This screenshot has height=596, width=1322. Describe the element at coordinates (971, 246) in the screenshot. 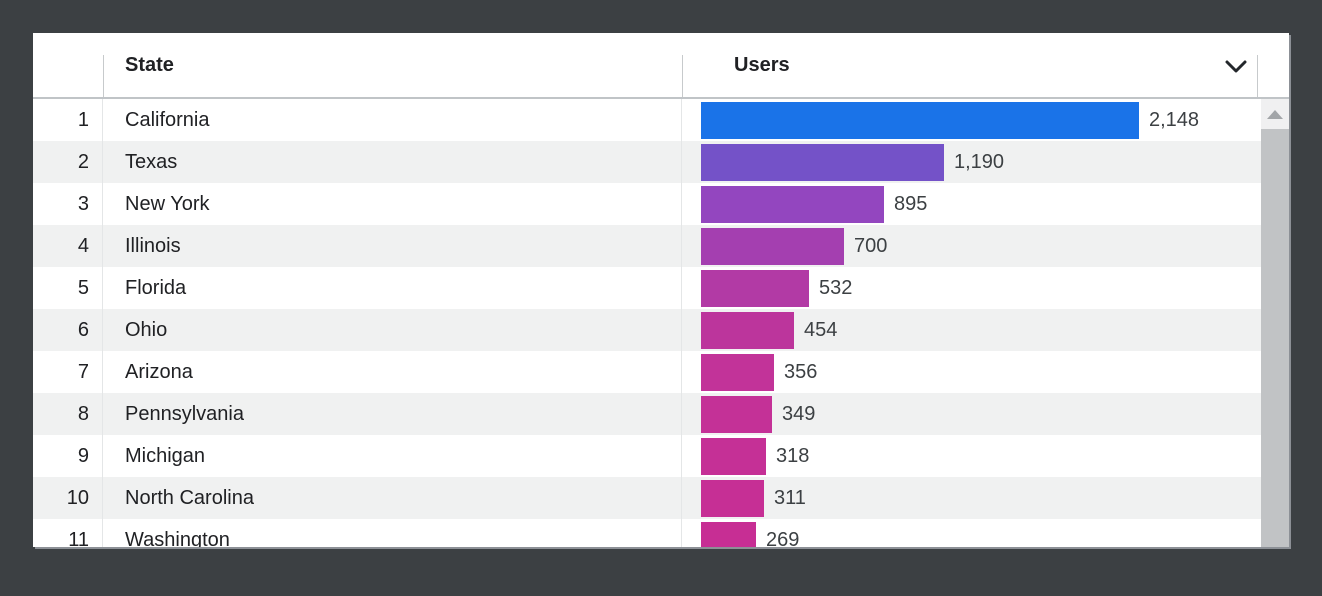

I see `row-users-cell: 700` at that location.